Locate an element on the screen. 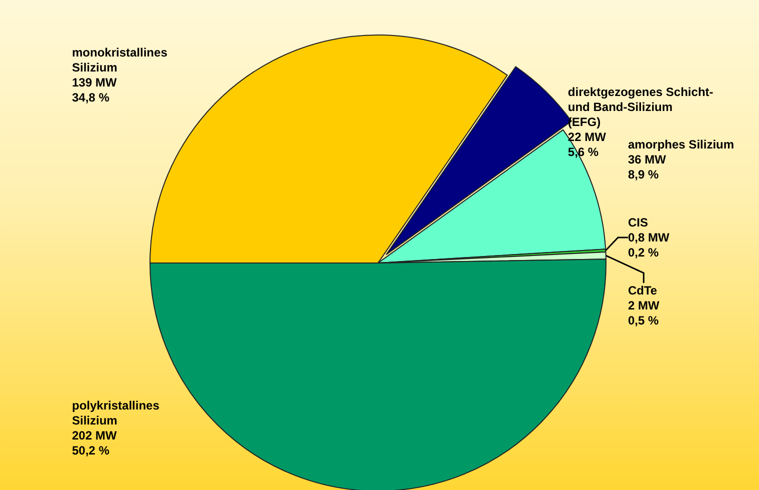 Image resolution: width=759 pixels, height=490 pixels. data-label: 36 MW 8,9 % is located at coordinates (647, 167).